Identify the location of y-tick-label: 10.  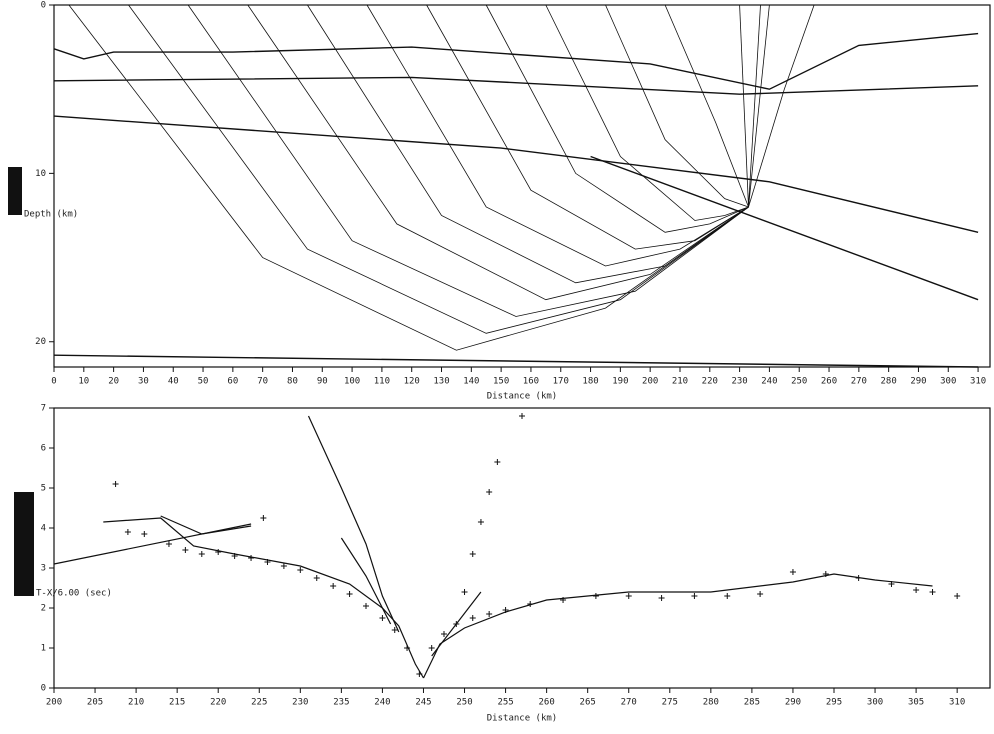
(40, 174).